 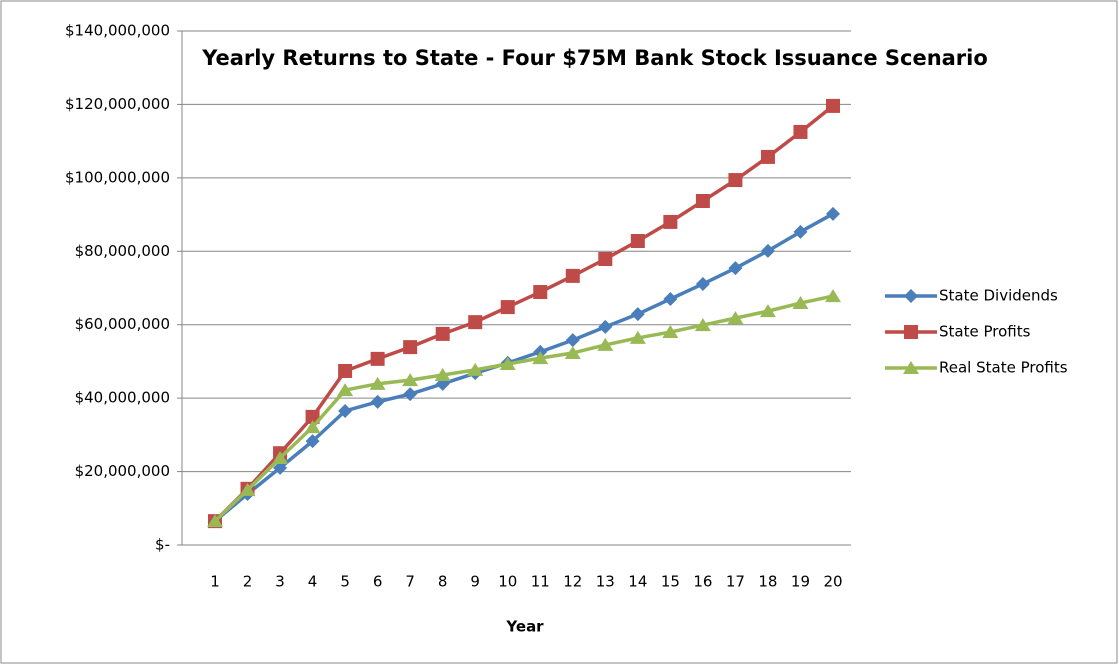 What do you see at coordinates (215, 582) in the screenshot?
I see `x-tick-label: 1` at bounding box center [215, 582].